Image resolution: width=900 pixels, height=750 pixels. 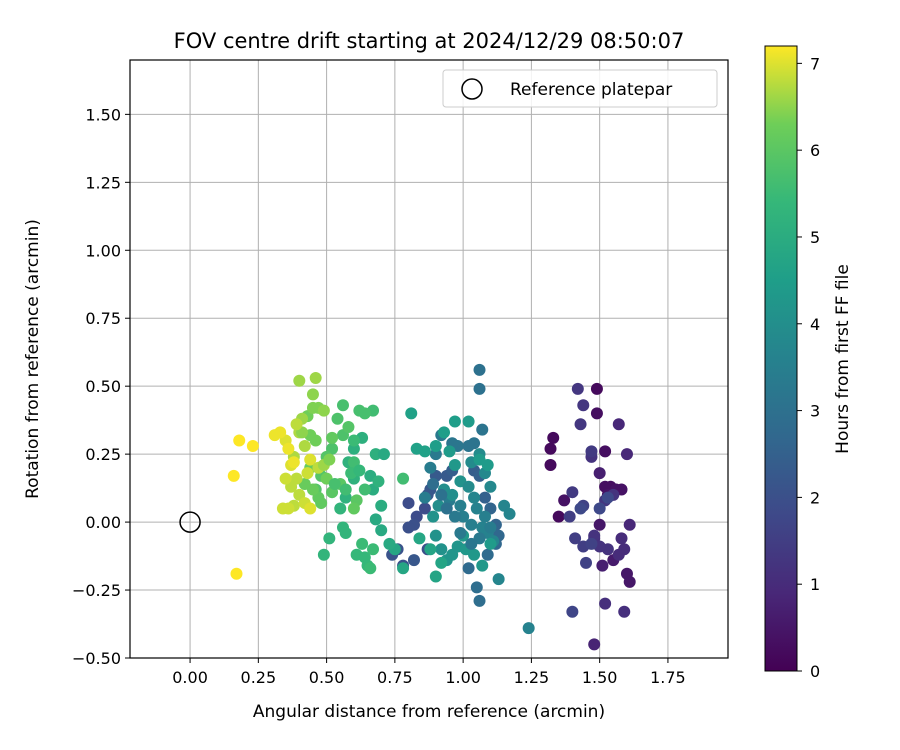 What do you see at coordinates (103, 114) in the screenshot?
I see `y-tick-label: 1.50` at bounding box center [103, 114].